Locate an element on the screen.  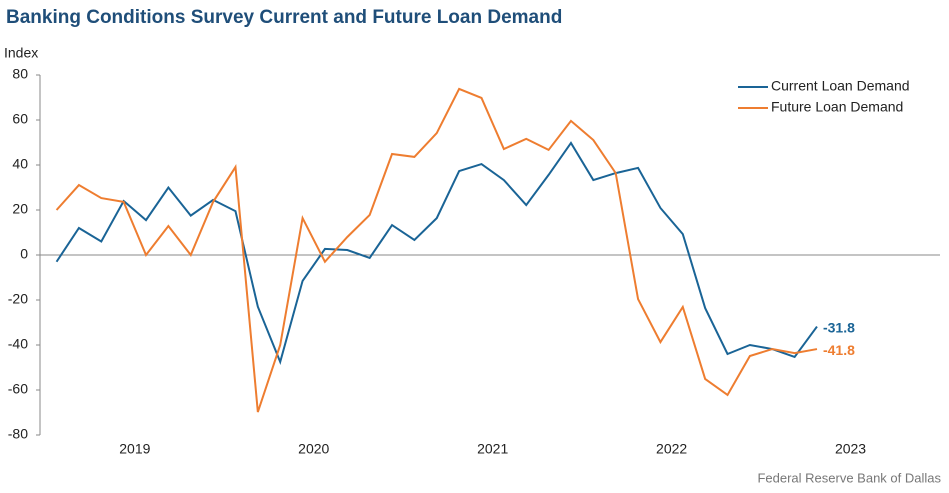
end-label: -31.8 is located at coordinates (839, 327).